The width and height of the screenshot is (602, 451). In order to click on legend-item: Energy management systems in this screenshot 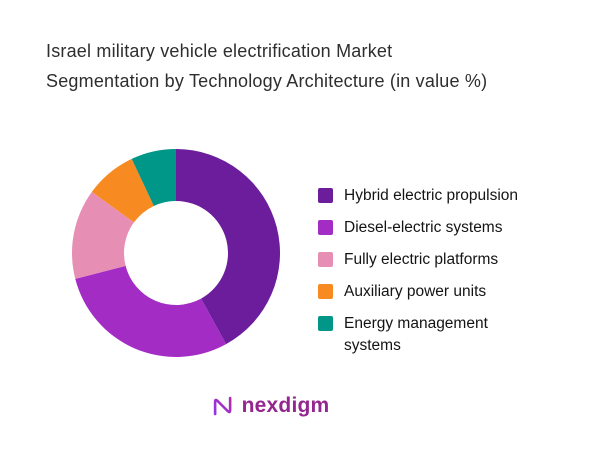, I will do `click(433, 335)`.